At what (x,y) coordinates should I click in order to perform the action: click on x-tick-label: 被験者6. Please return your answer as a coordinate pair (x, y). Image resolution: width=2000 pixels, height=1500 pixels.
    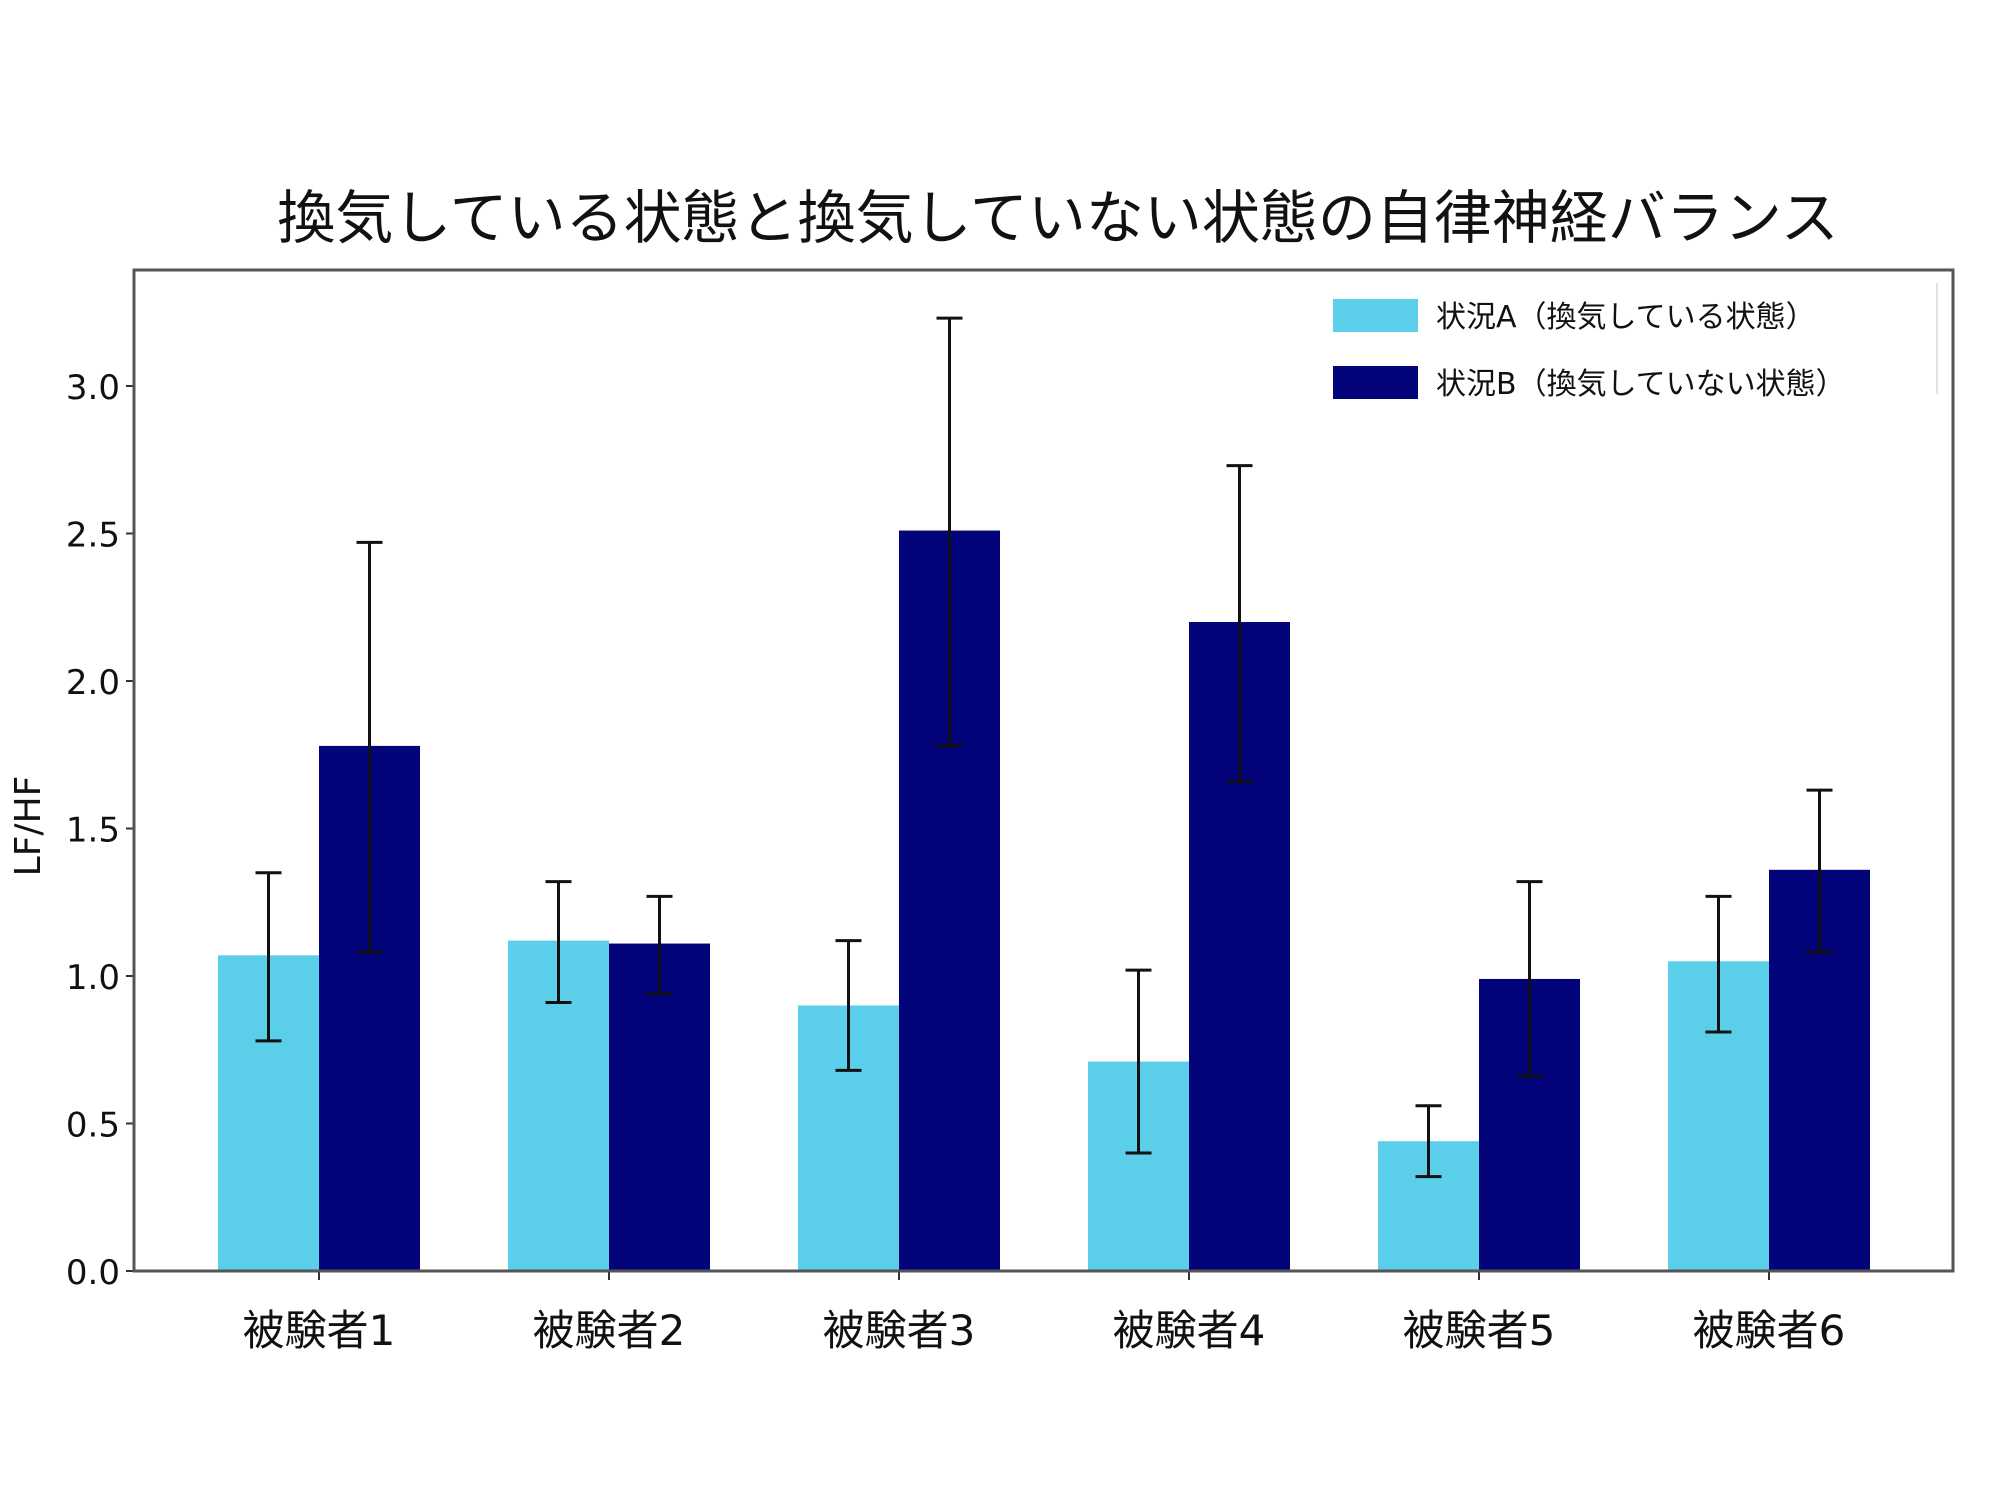
    Looking at the image, I should click on (1769, 1330).